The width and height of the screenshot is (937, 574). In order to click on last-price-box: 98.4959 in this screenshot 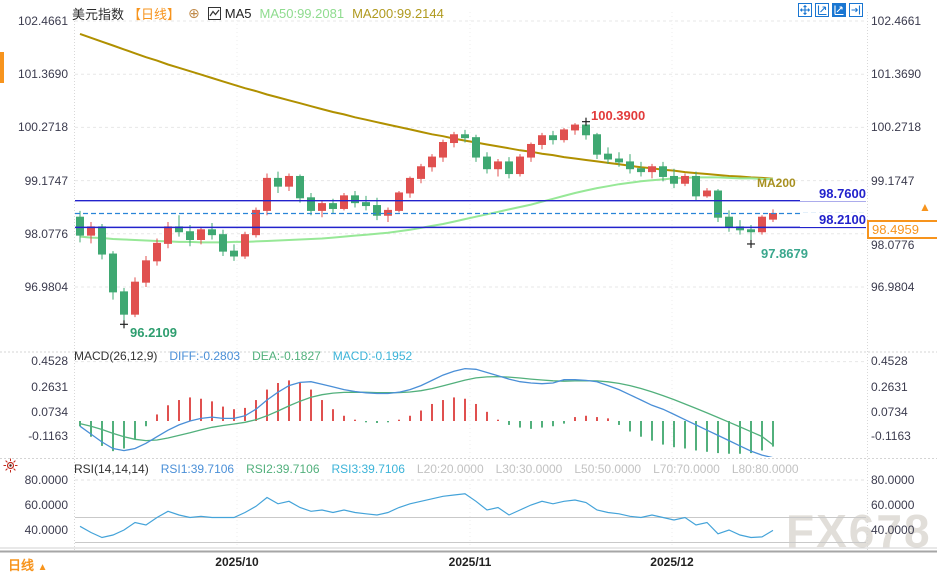, I will do `click(902, 229)`.